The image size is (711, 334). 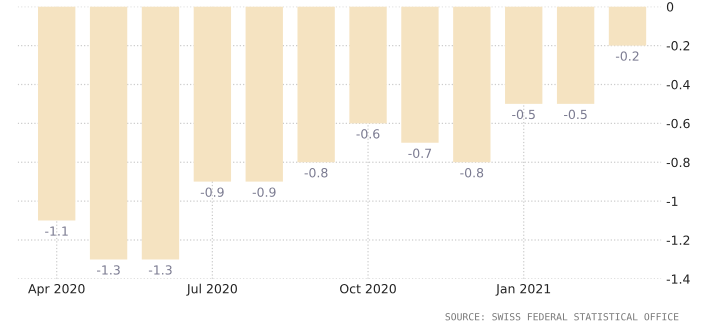 I want to click on y-tick-label: -0.6, so click(x=678, y=123).